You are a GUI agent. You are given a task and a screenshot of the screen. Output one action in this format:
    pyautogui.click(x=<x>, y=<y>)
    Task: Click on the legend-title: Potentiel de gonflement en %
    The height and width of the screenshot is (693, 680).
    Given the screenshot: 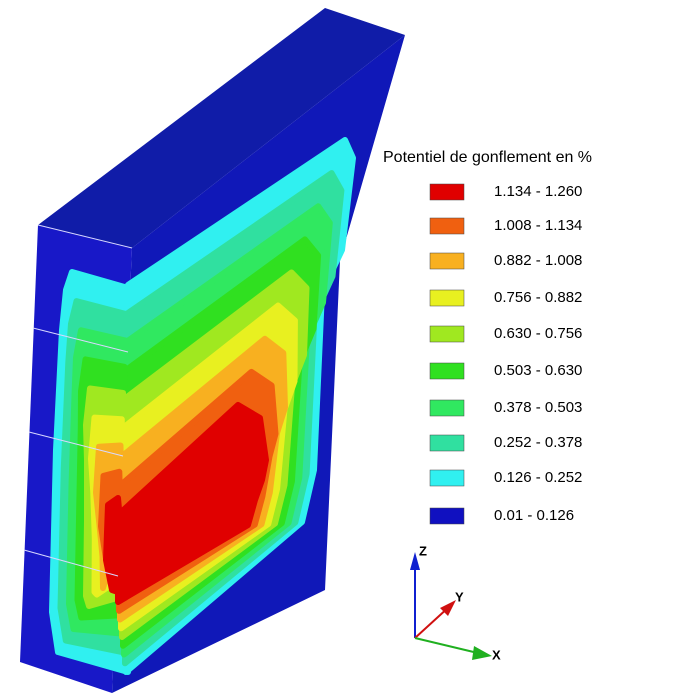 What is the action you would take?
    pyautogui.click(x=487, y=157)
    